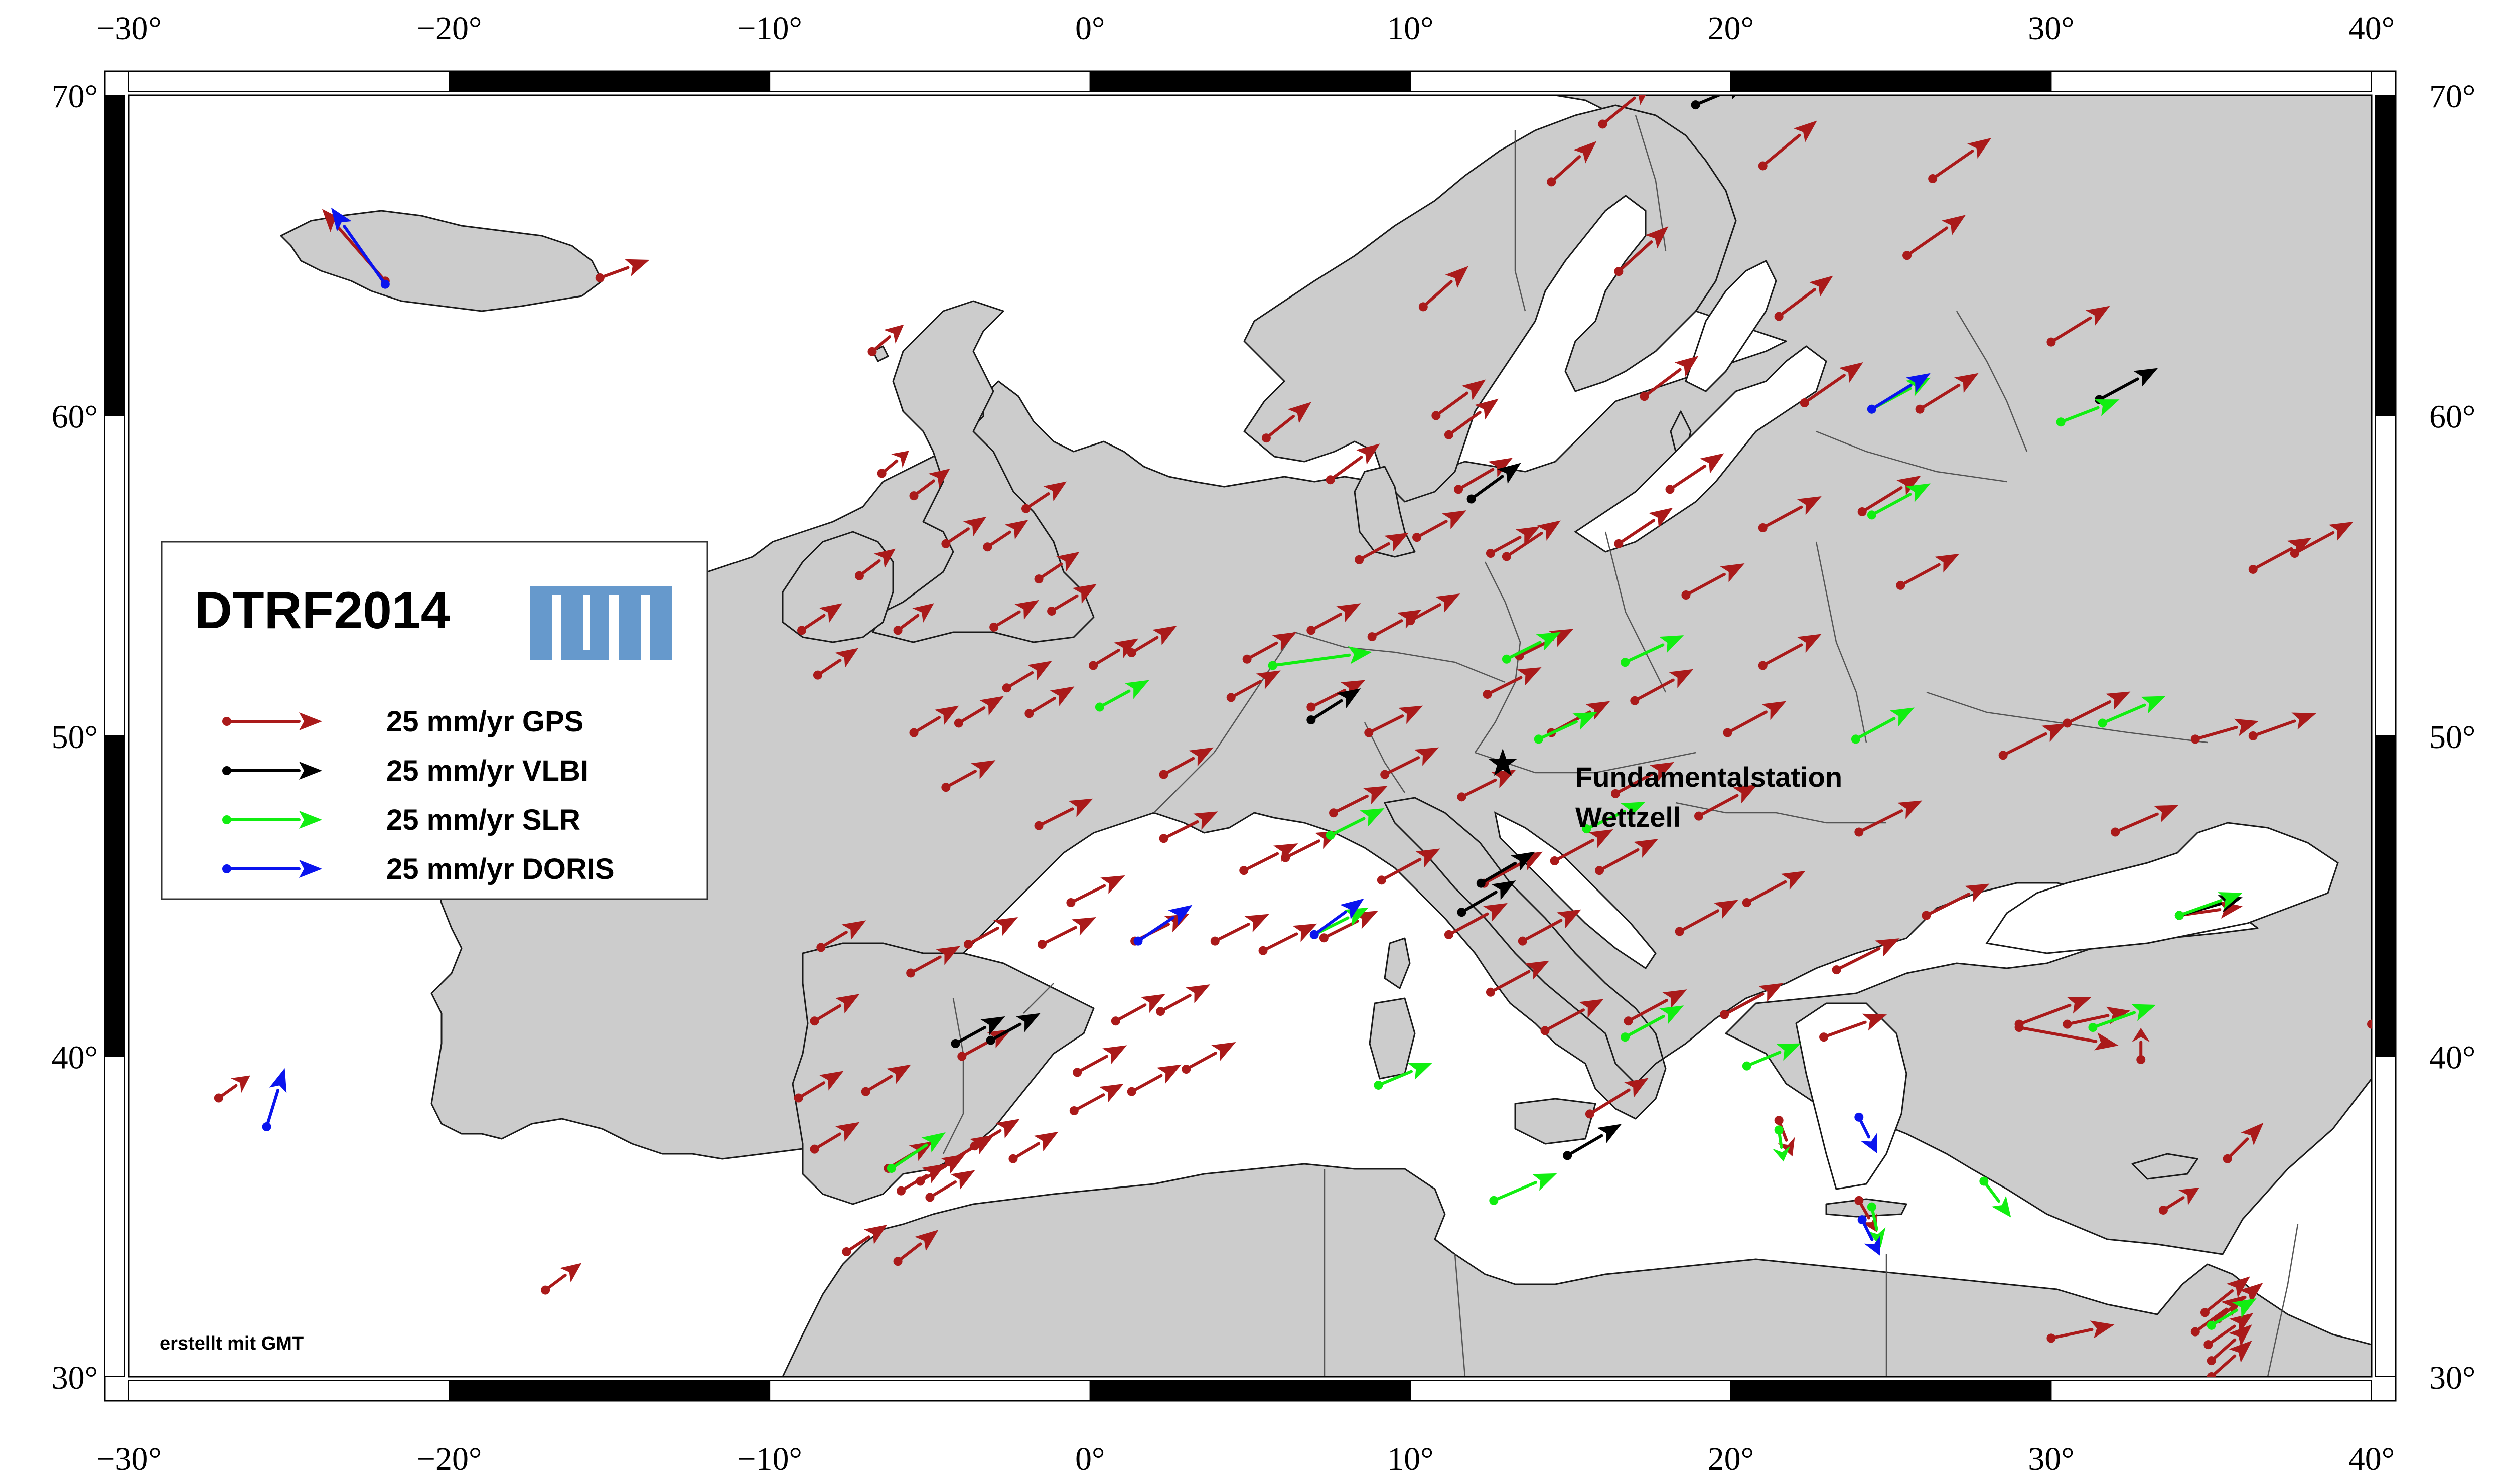  I want to click on frame-bar-left, so click(115, 896).